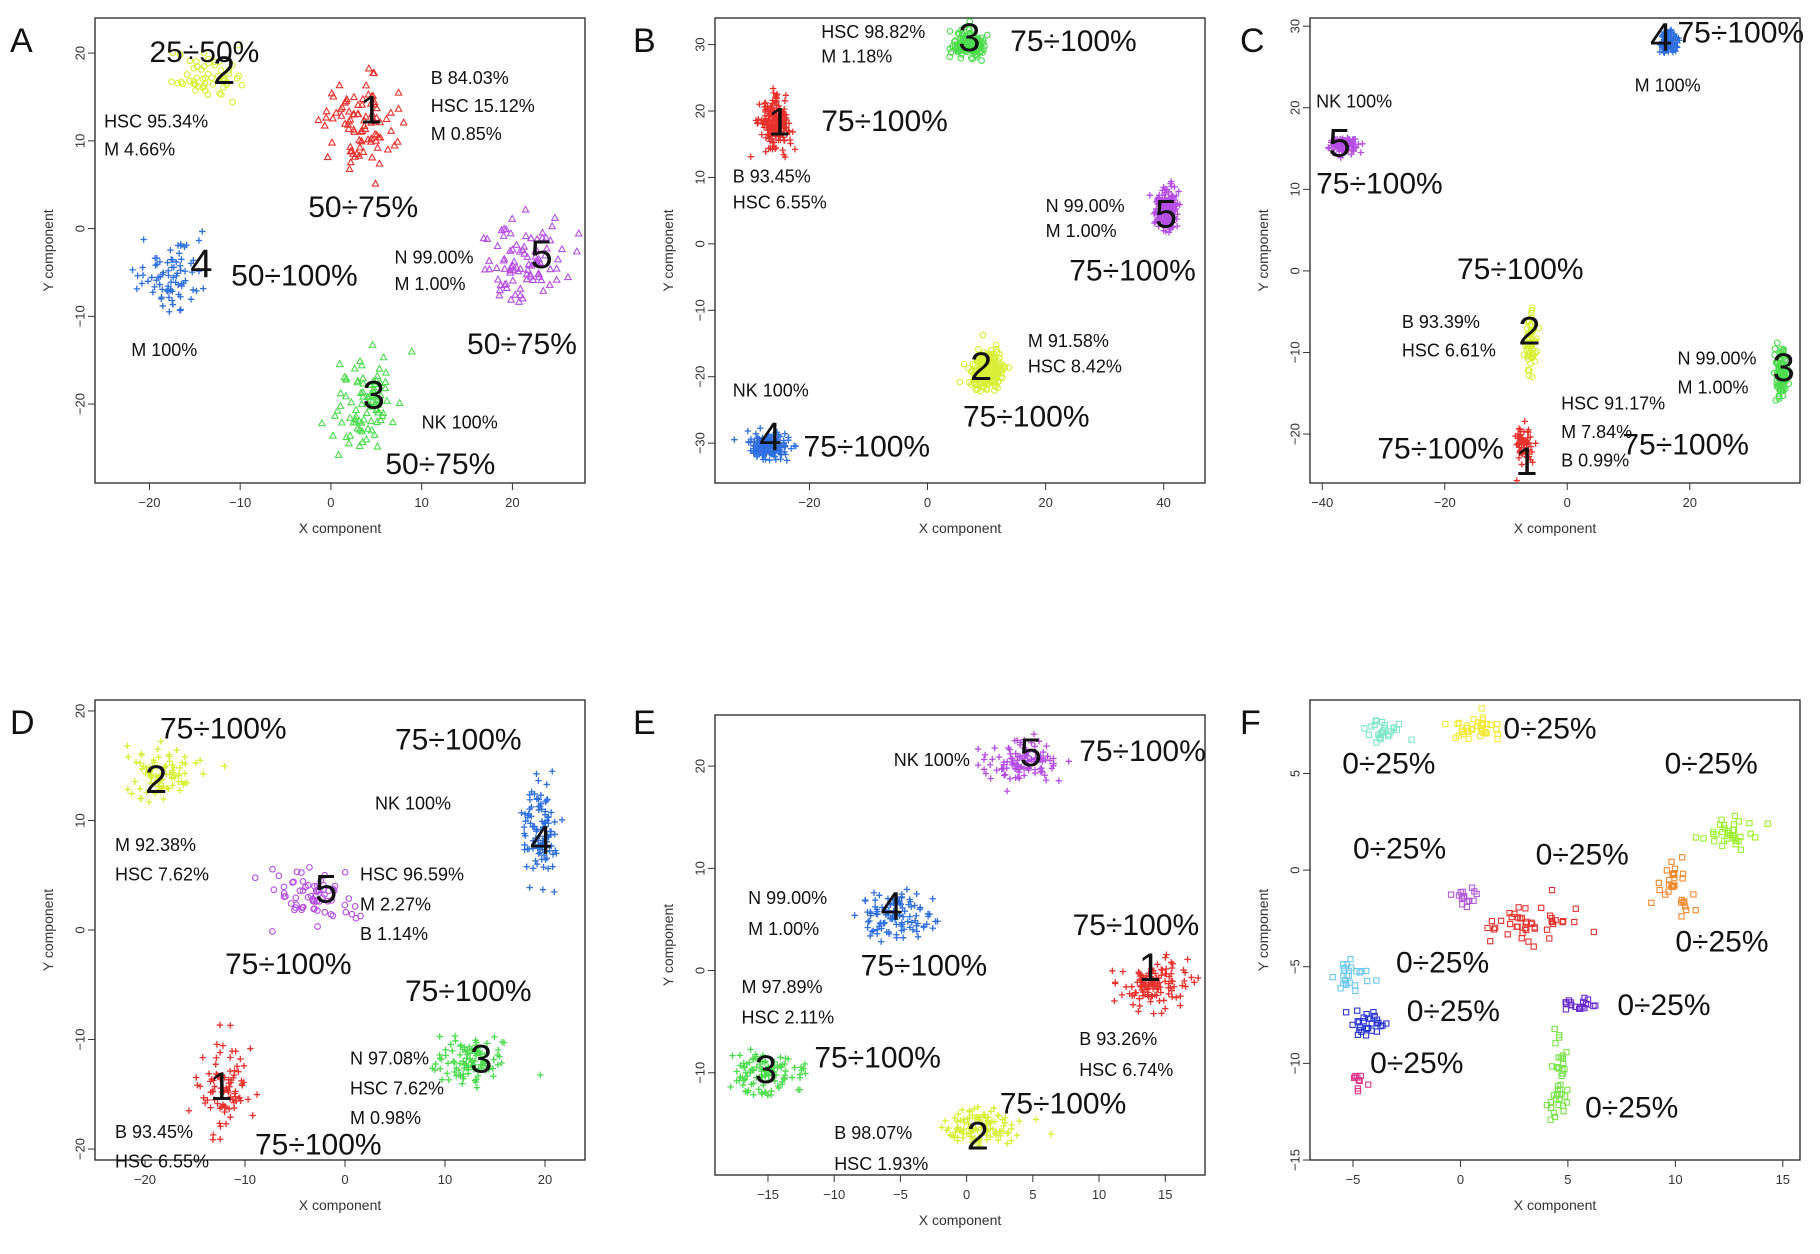 The width and height of the screenshot is (1820, 1254). I want to click on range-label: 50÷75%, so click(363, 207).